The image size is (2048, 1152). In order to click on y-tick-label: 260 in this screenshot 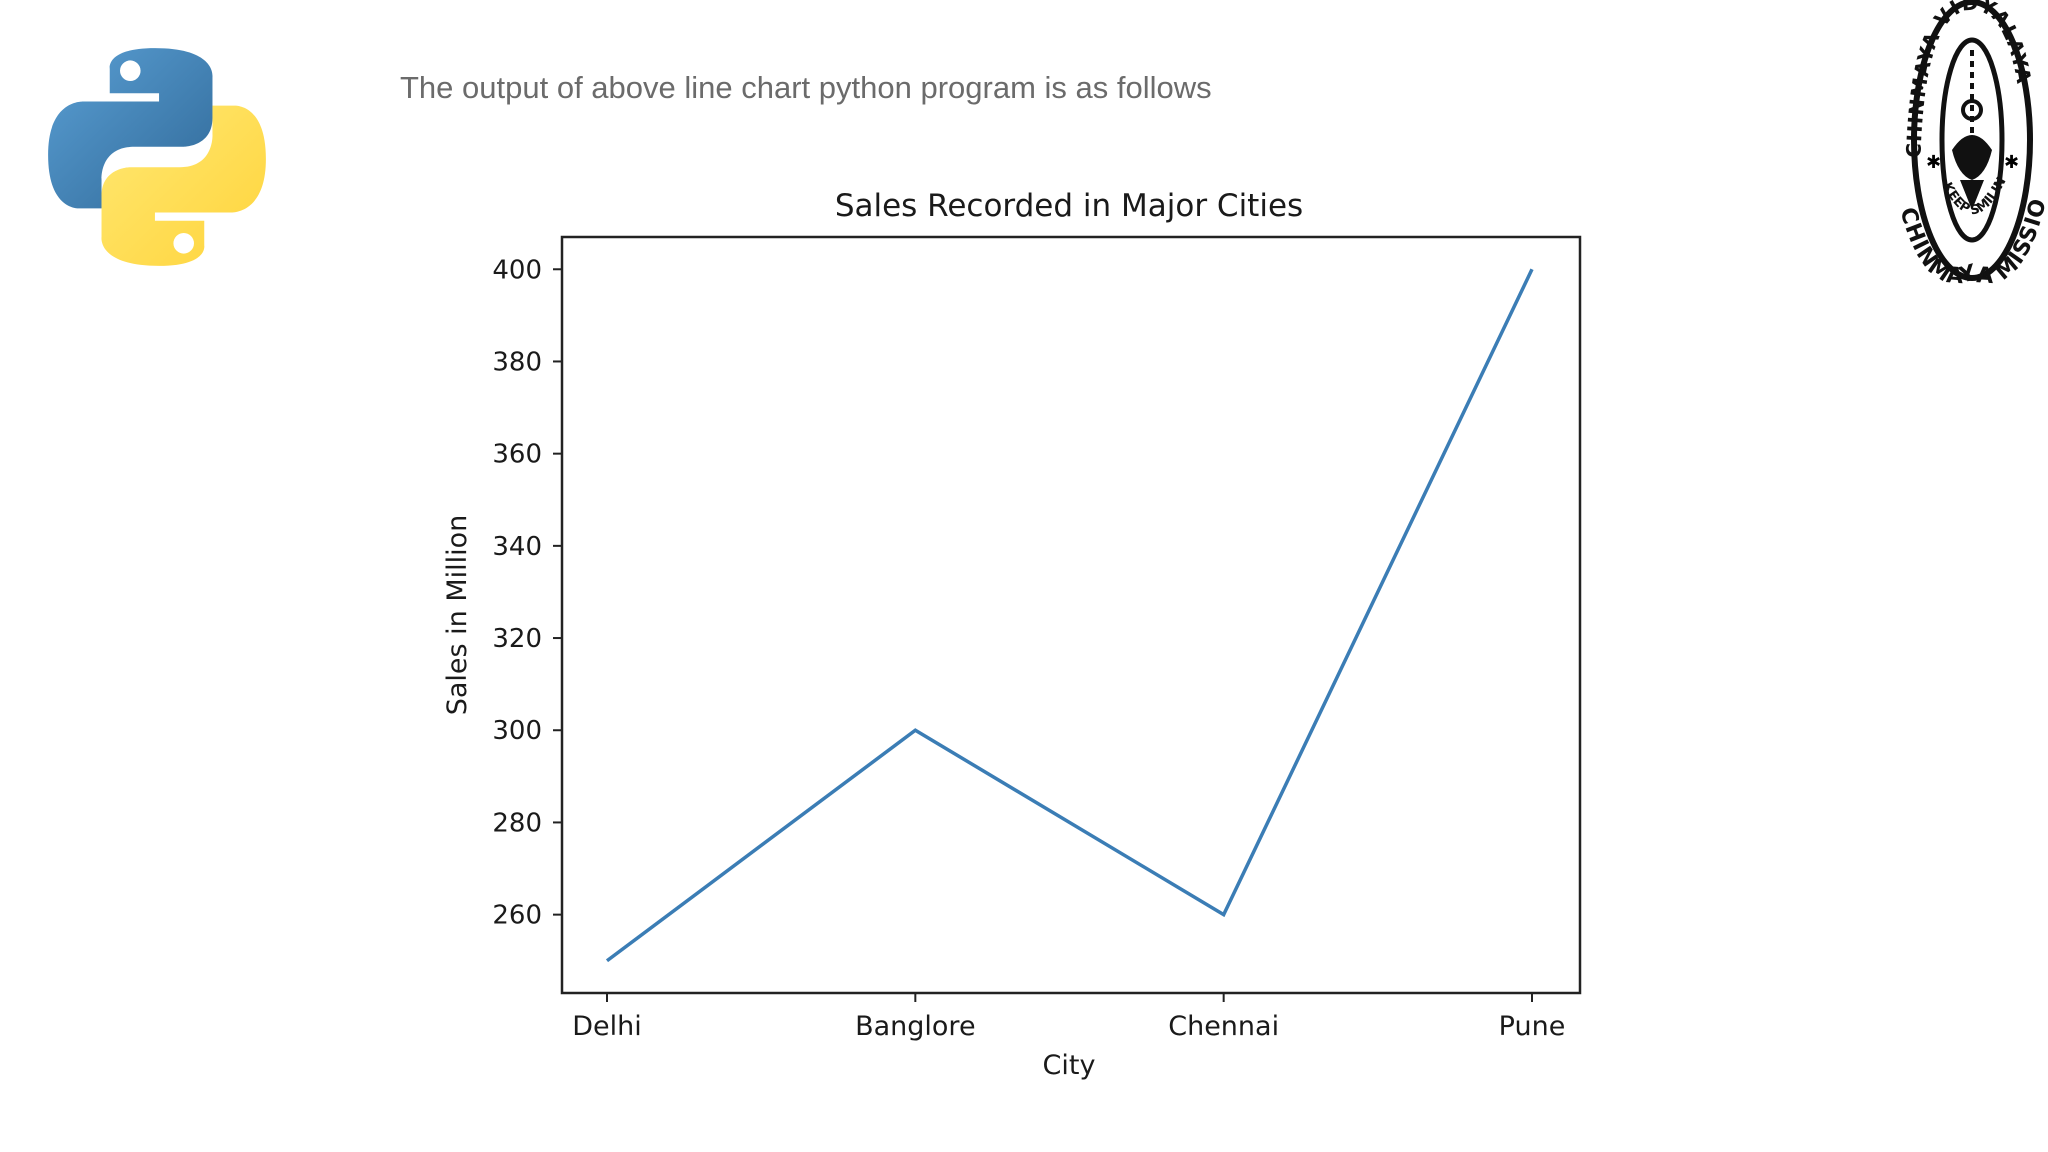, I will do `click(517, 916)`.